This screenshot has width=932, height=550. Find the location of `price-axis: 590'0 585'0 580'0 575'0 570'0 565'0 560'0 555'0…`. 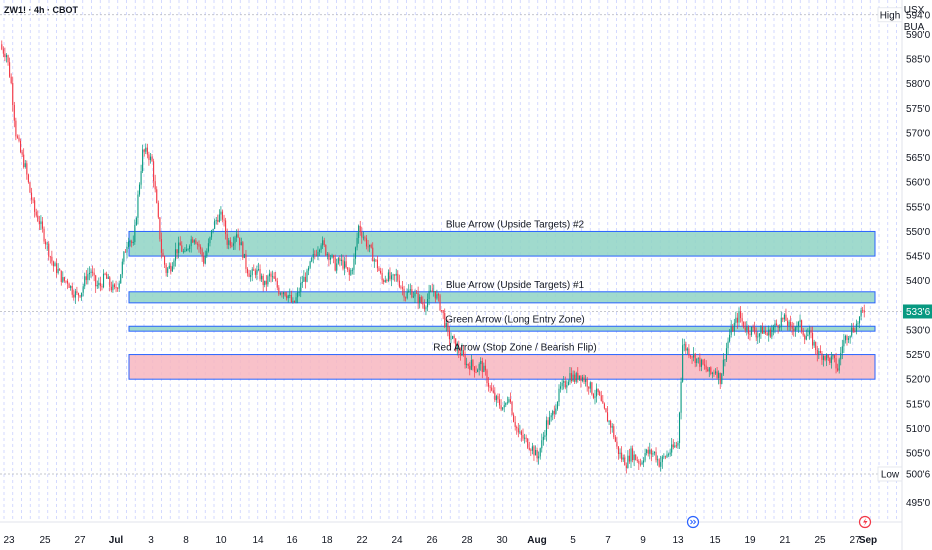

price-axis: 590'0 585'0 580'0 575'0 570'0 565'0 560'0 555'0… is located at coordinates (918, 269).